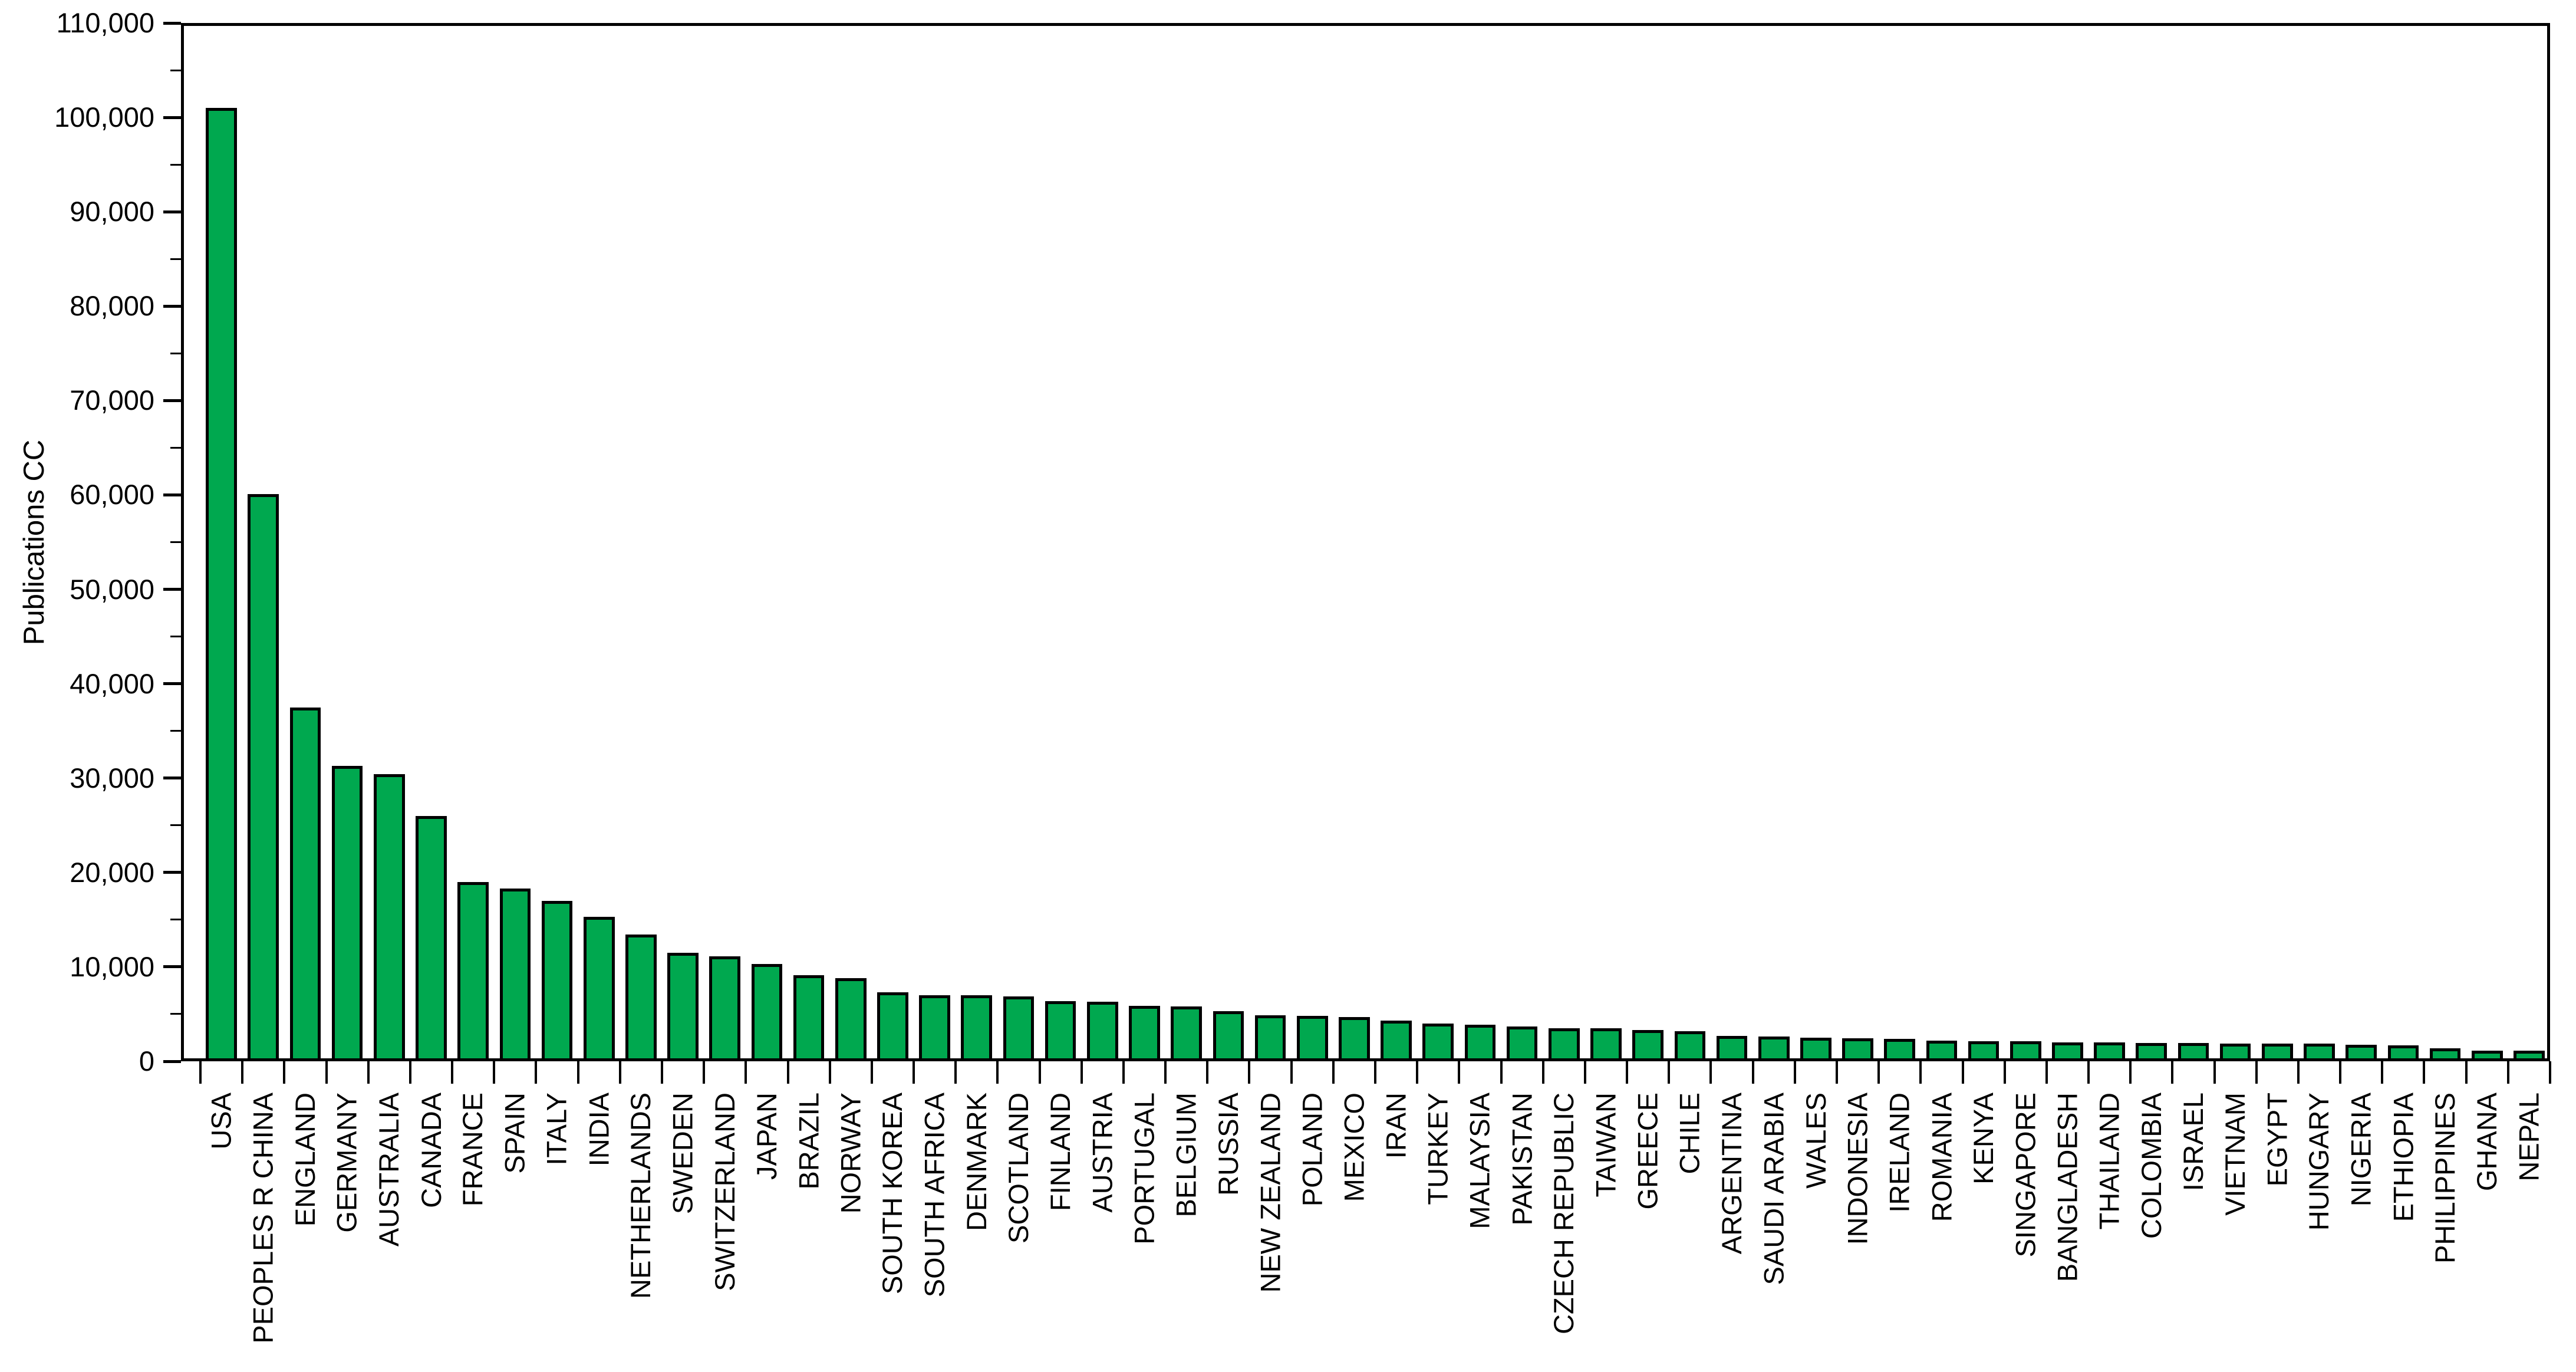  What do you see at coordinates (1186, 1155) in the screenshot?
I see `x-label-text: BELGIUM` at bounding box center [1186, 1155].